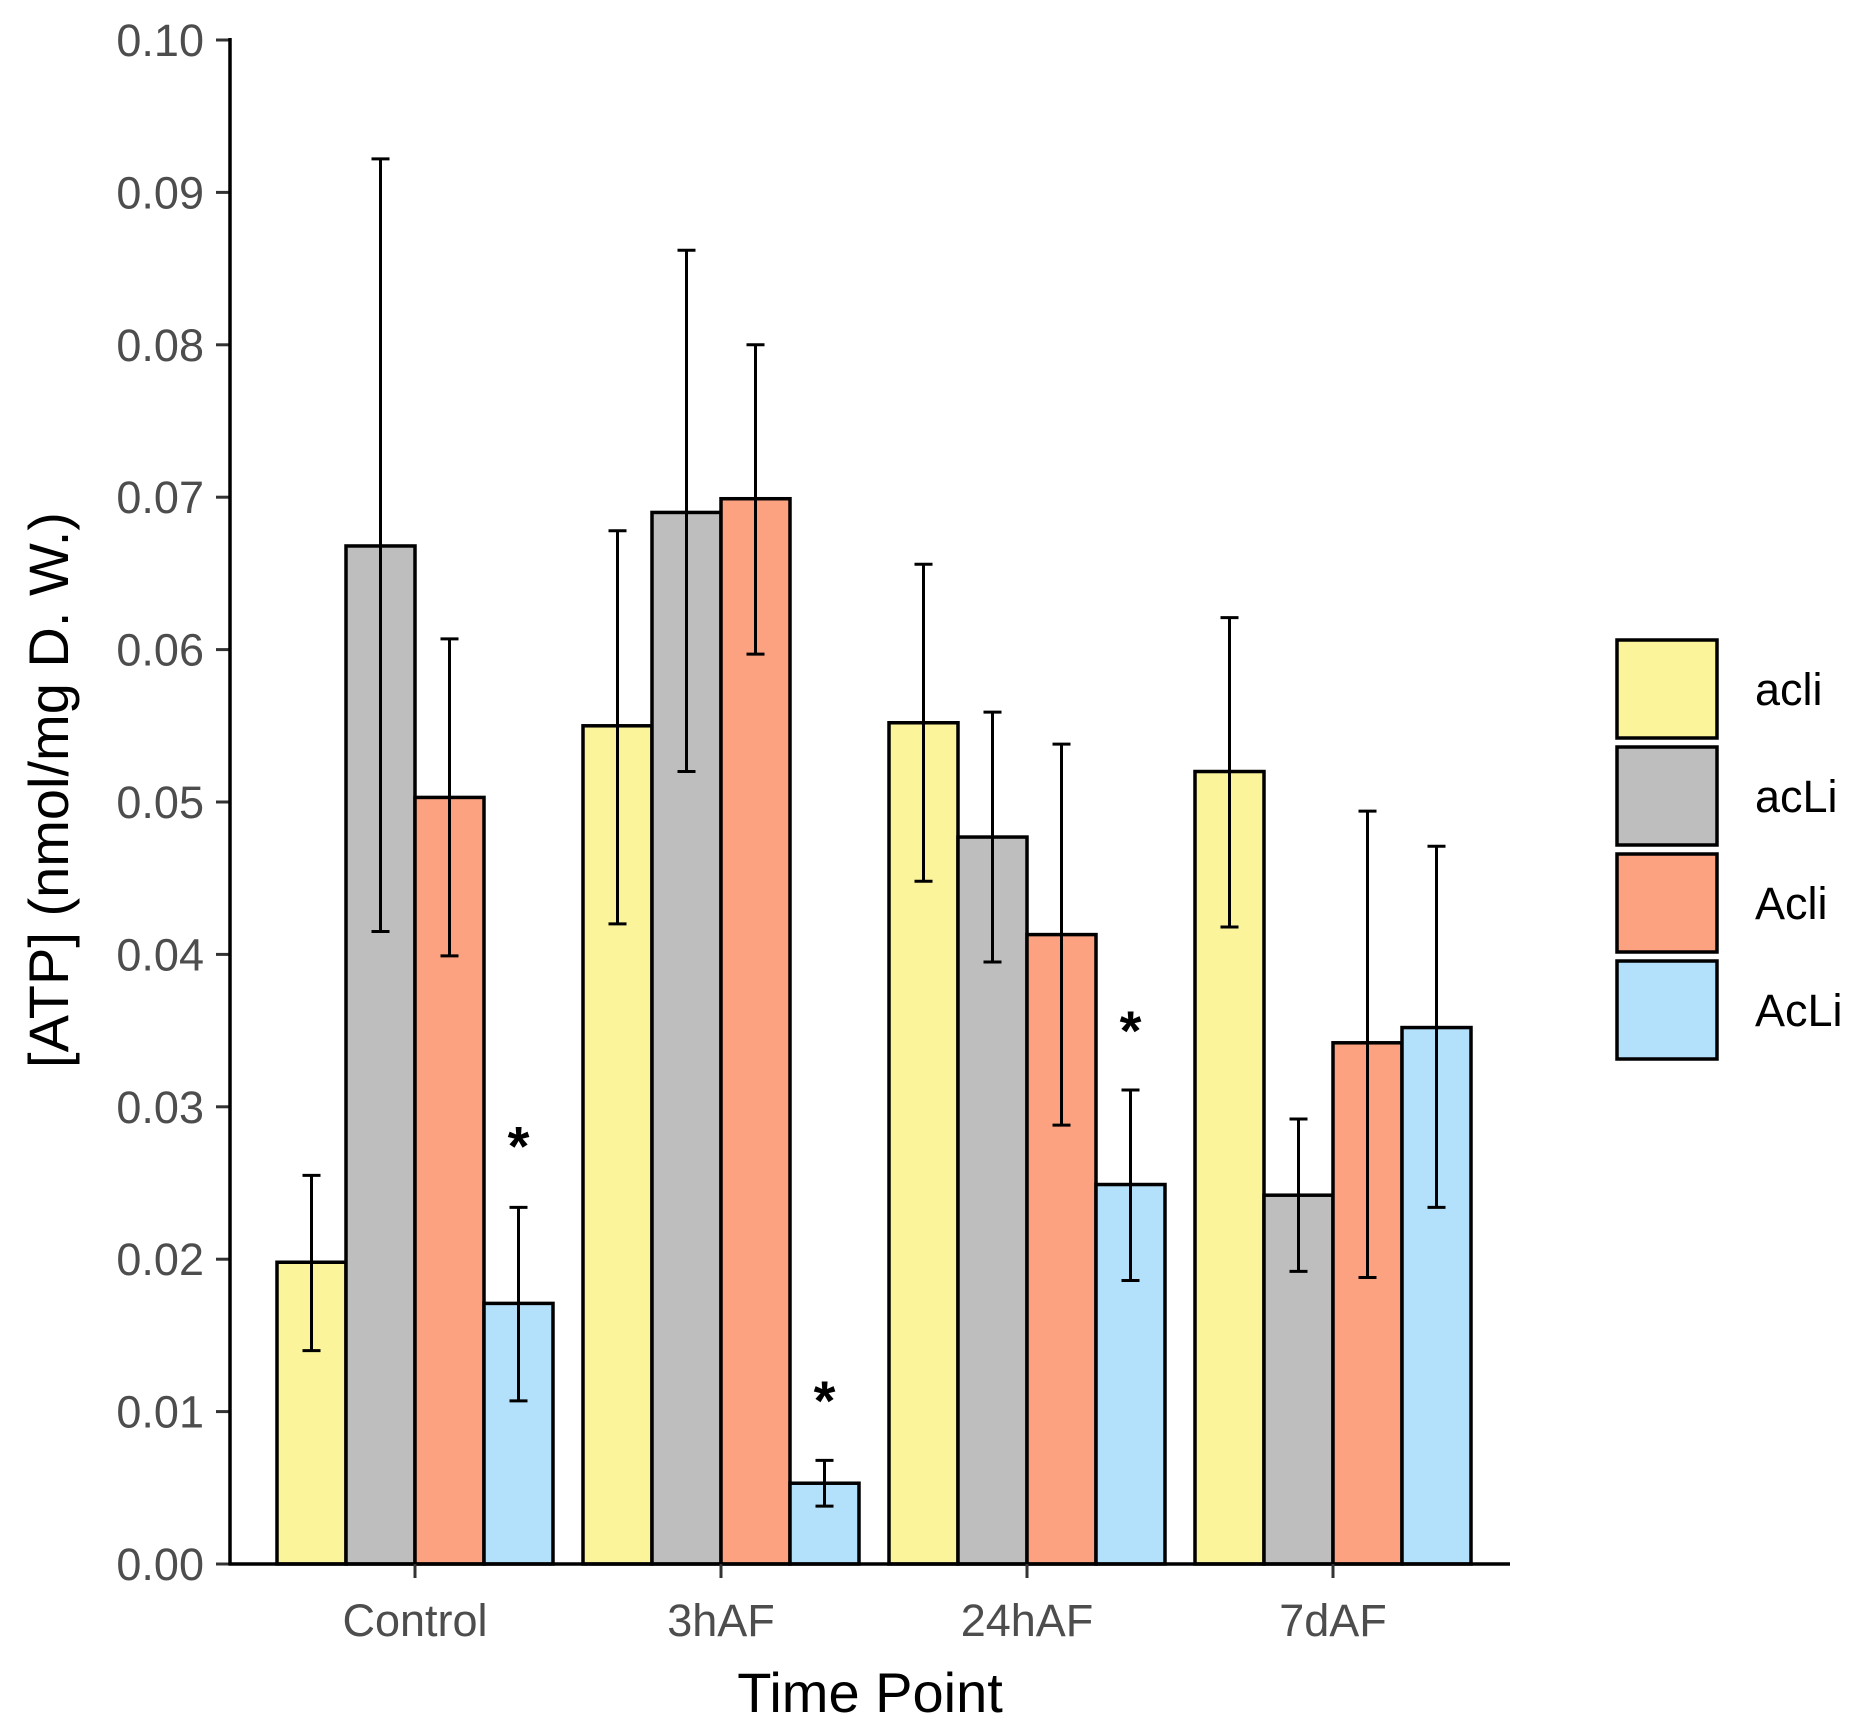 This screenshot has width=1871, height=1730. I want to click on y-tick-label: 0.04, so click(160, 954).